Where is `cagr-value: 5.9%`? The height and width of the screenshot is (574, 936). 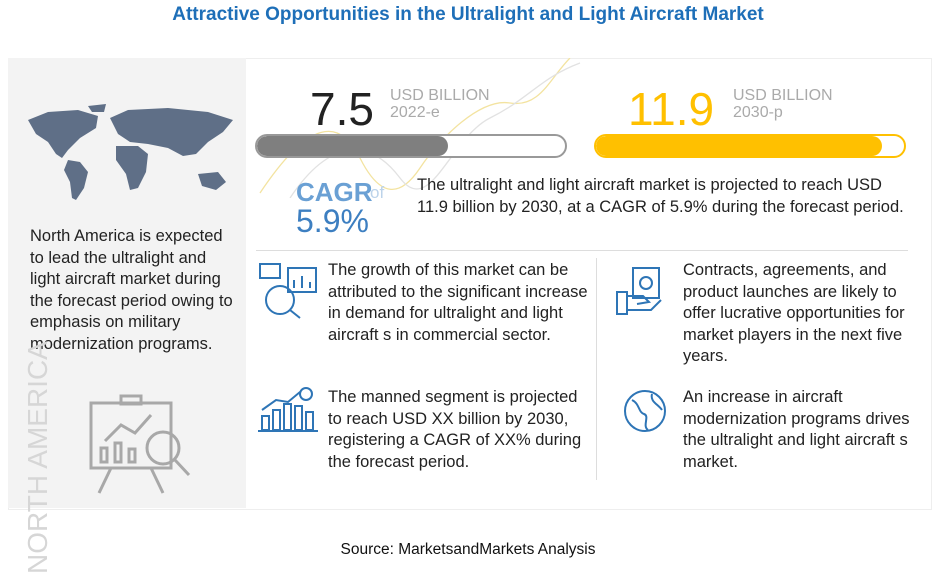 cagr-value: 5.9% is located at coordinates (332, 221).